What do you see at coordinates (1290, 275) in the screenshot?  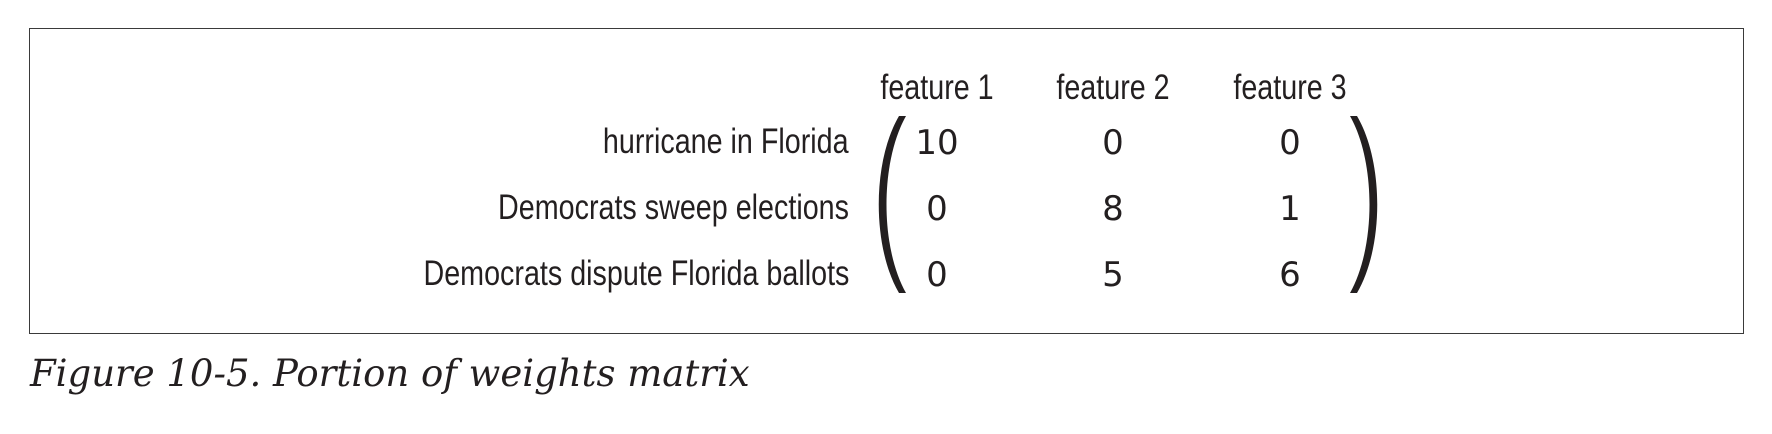 I see `matrix-cell-r3-c3: 6` at bounding box center [1290, 275].